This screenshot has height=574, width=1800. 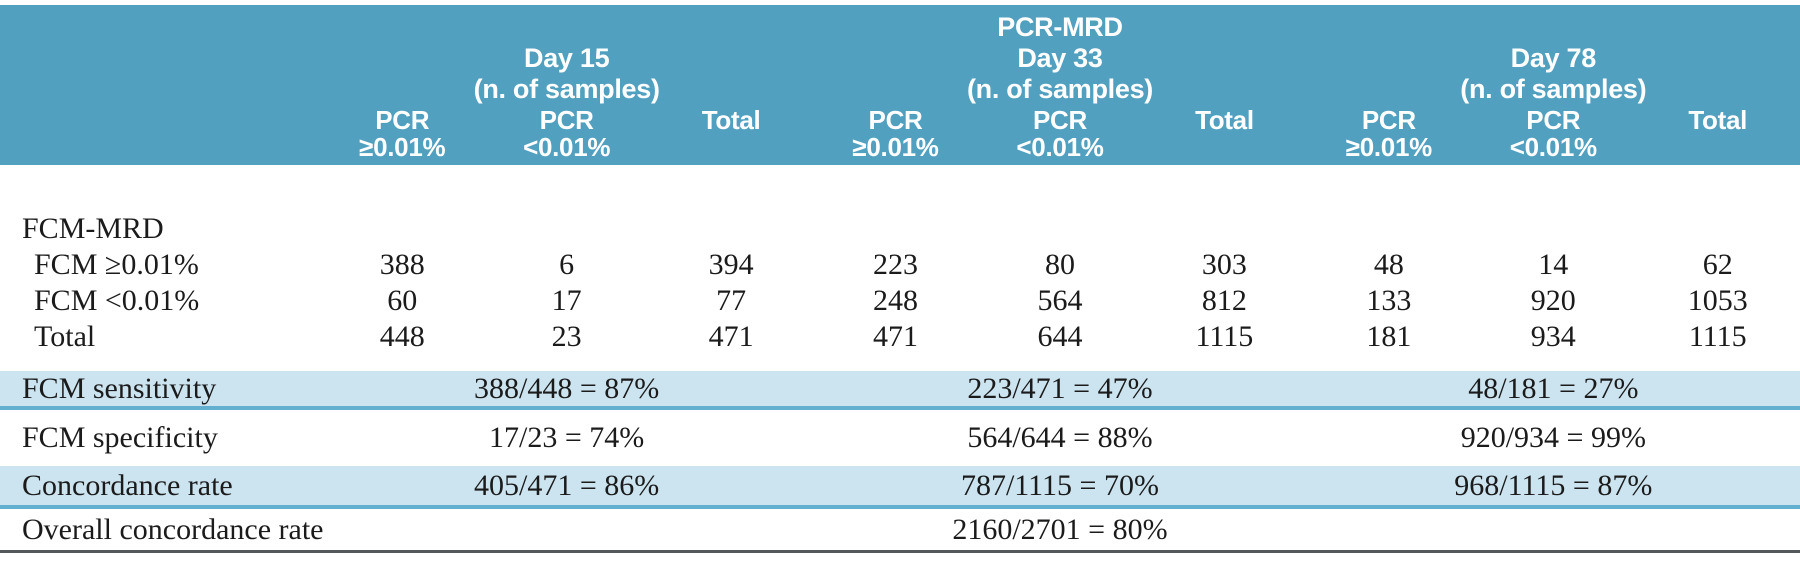 I want to click on cell-value: 80, so click(x=1059, y=264).